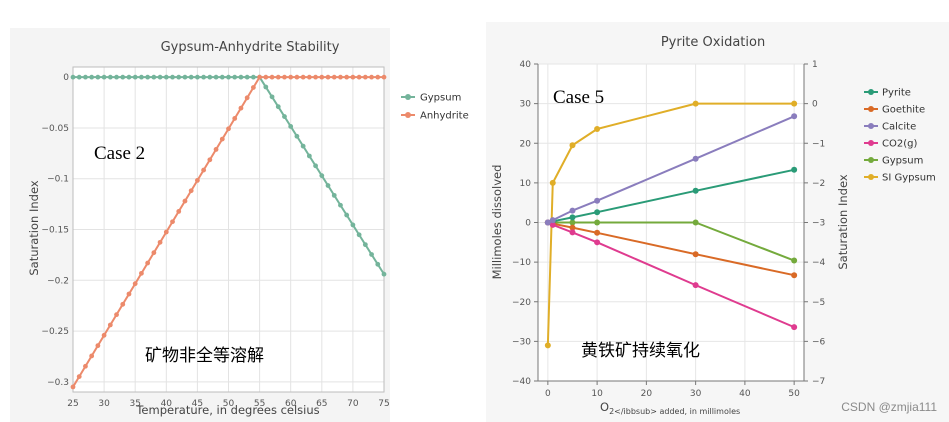 The image size is (949, 422). What do you see at coordinates (696, 394) in the screenshot?
I see `right-x-tick-label: 30` at bounding box center [696, 394].